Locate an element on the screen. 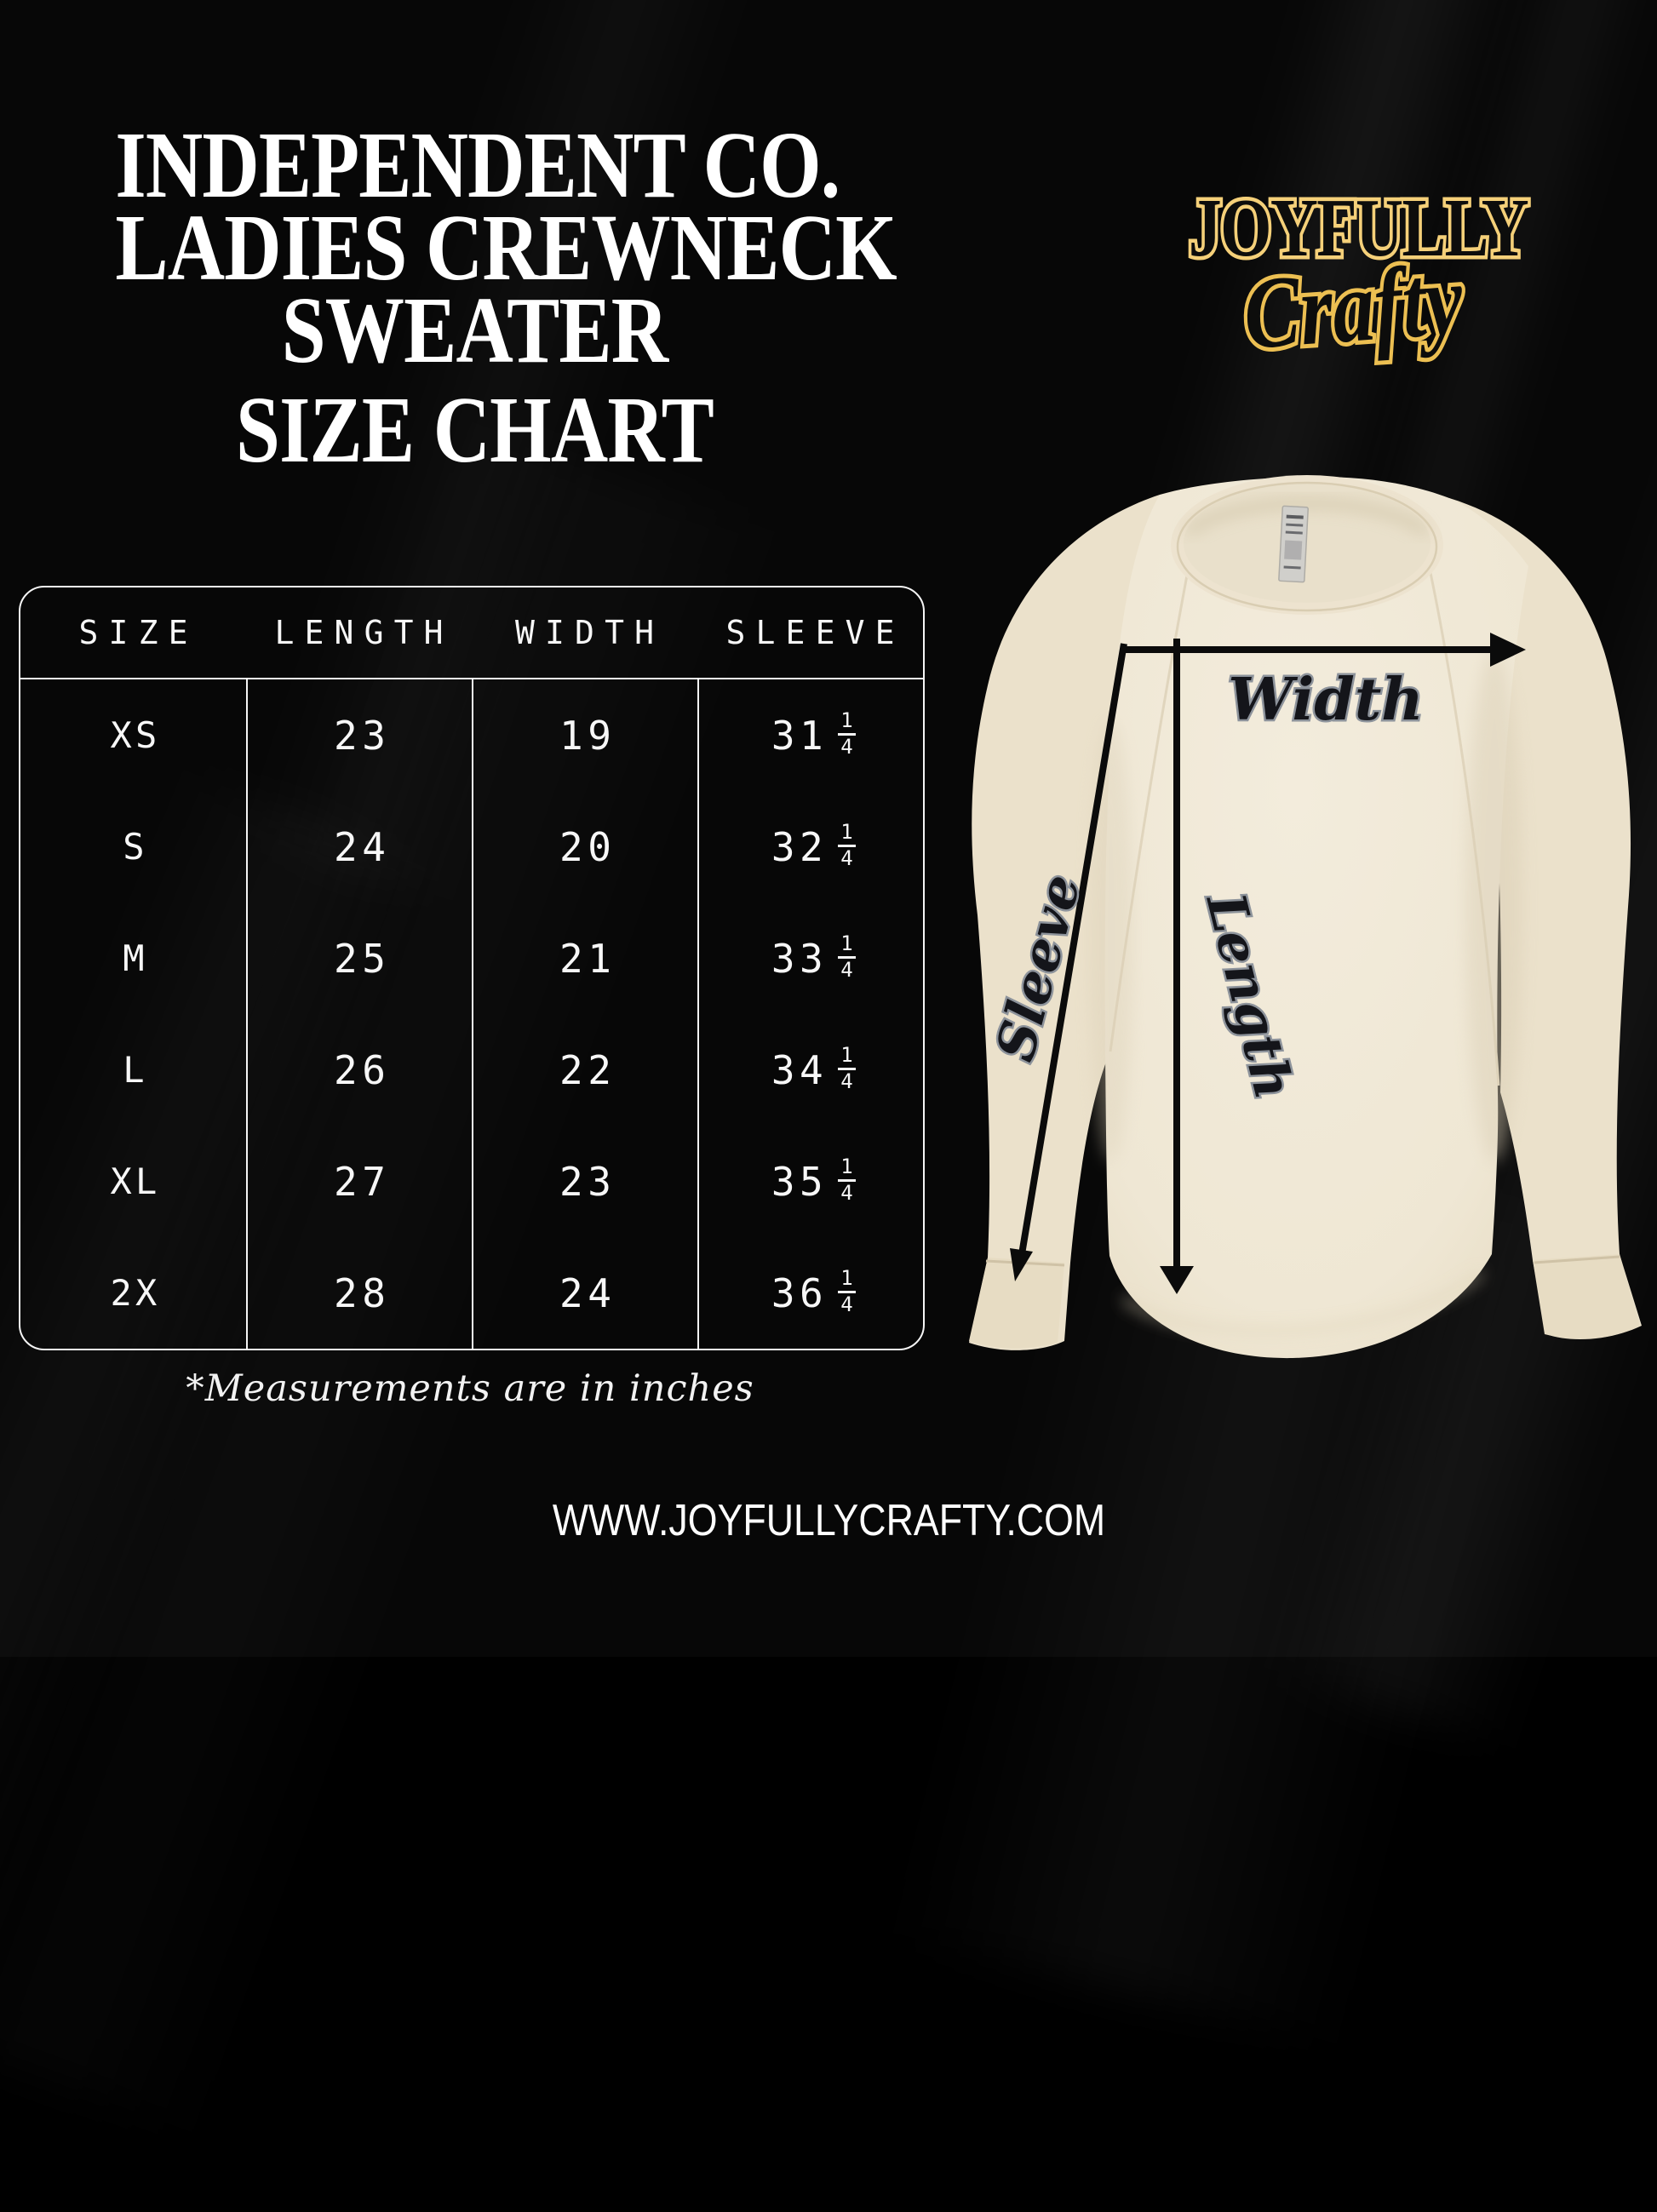 The height and width of the screenshot is (2212, 1657). sleeve-whole: 36 is located at coordinates (799, 1293).